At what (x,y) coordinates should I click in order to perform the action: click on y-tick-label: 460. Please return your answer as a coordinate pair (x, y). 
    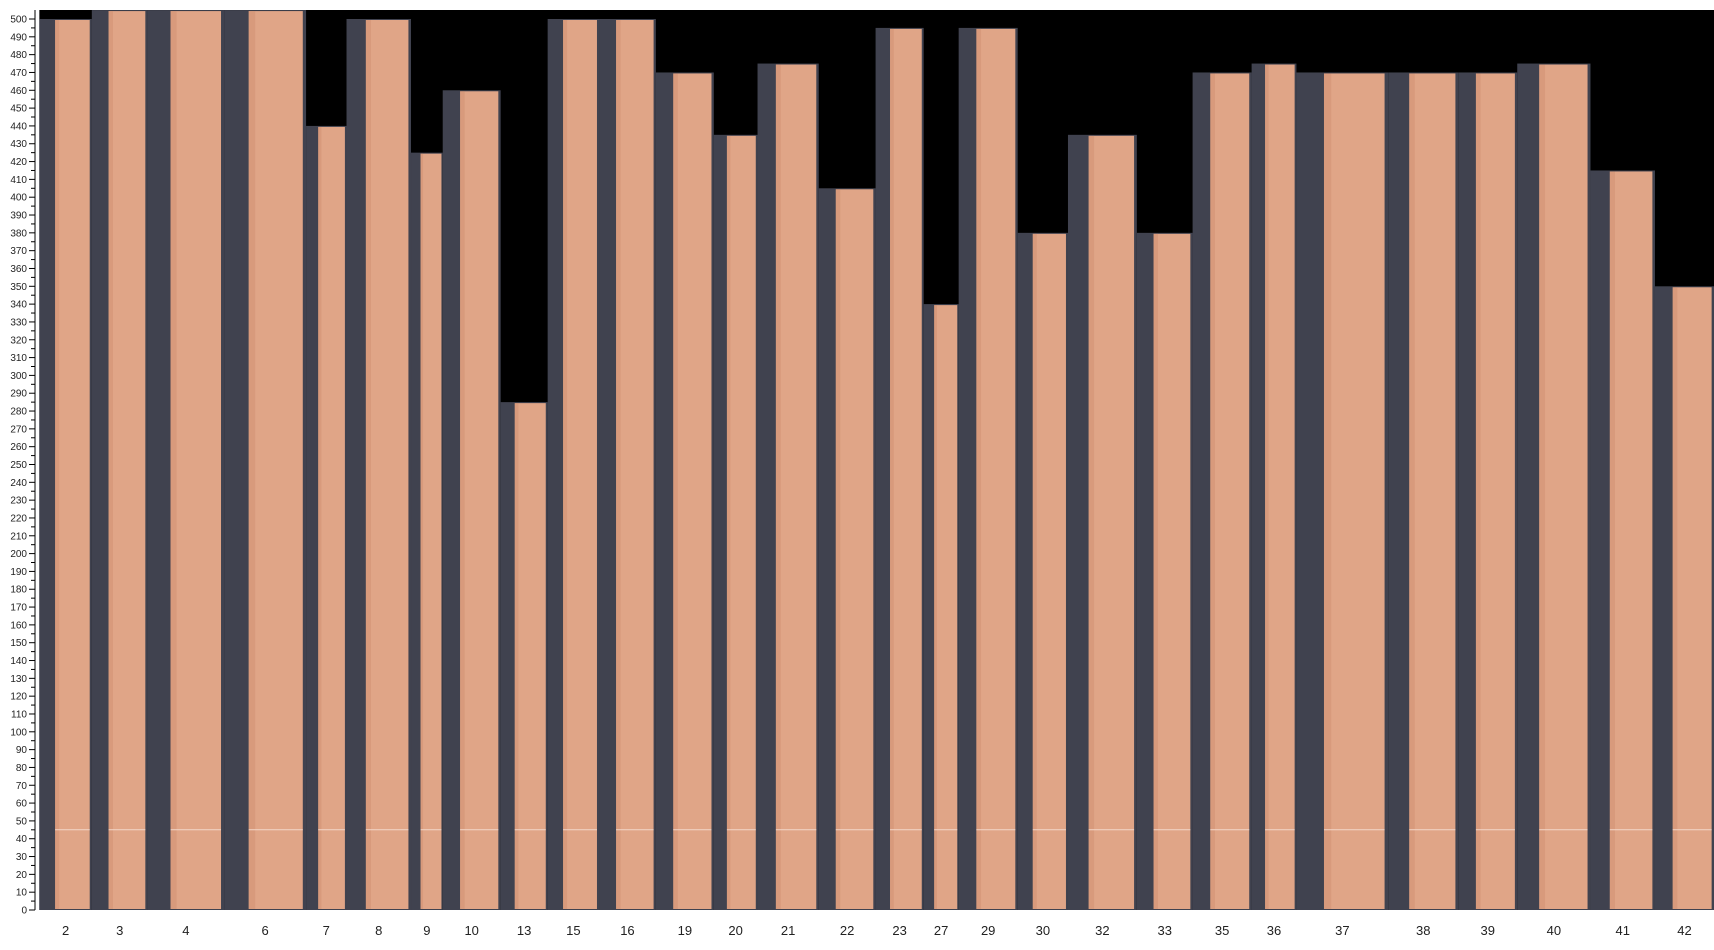
    Looking at the image, I should click on (18, 91).